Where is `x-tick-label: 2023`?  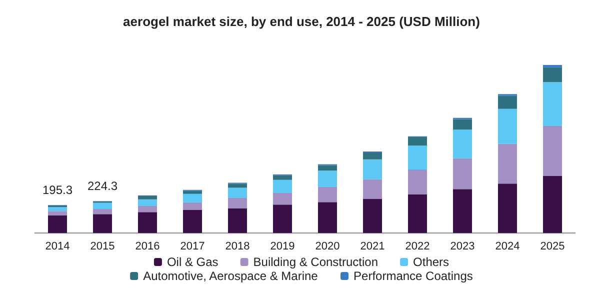 x-tick-label: 2023 is located at coordinates (462, 246).